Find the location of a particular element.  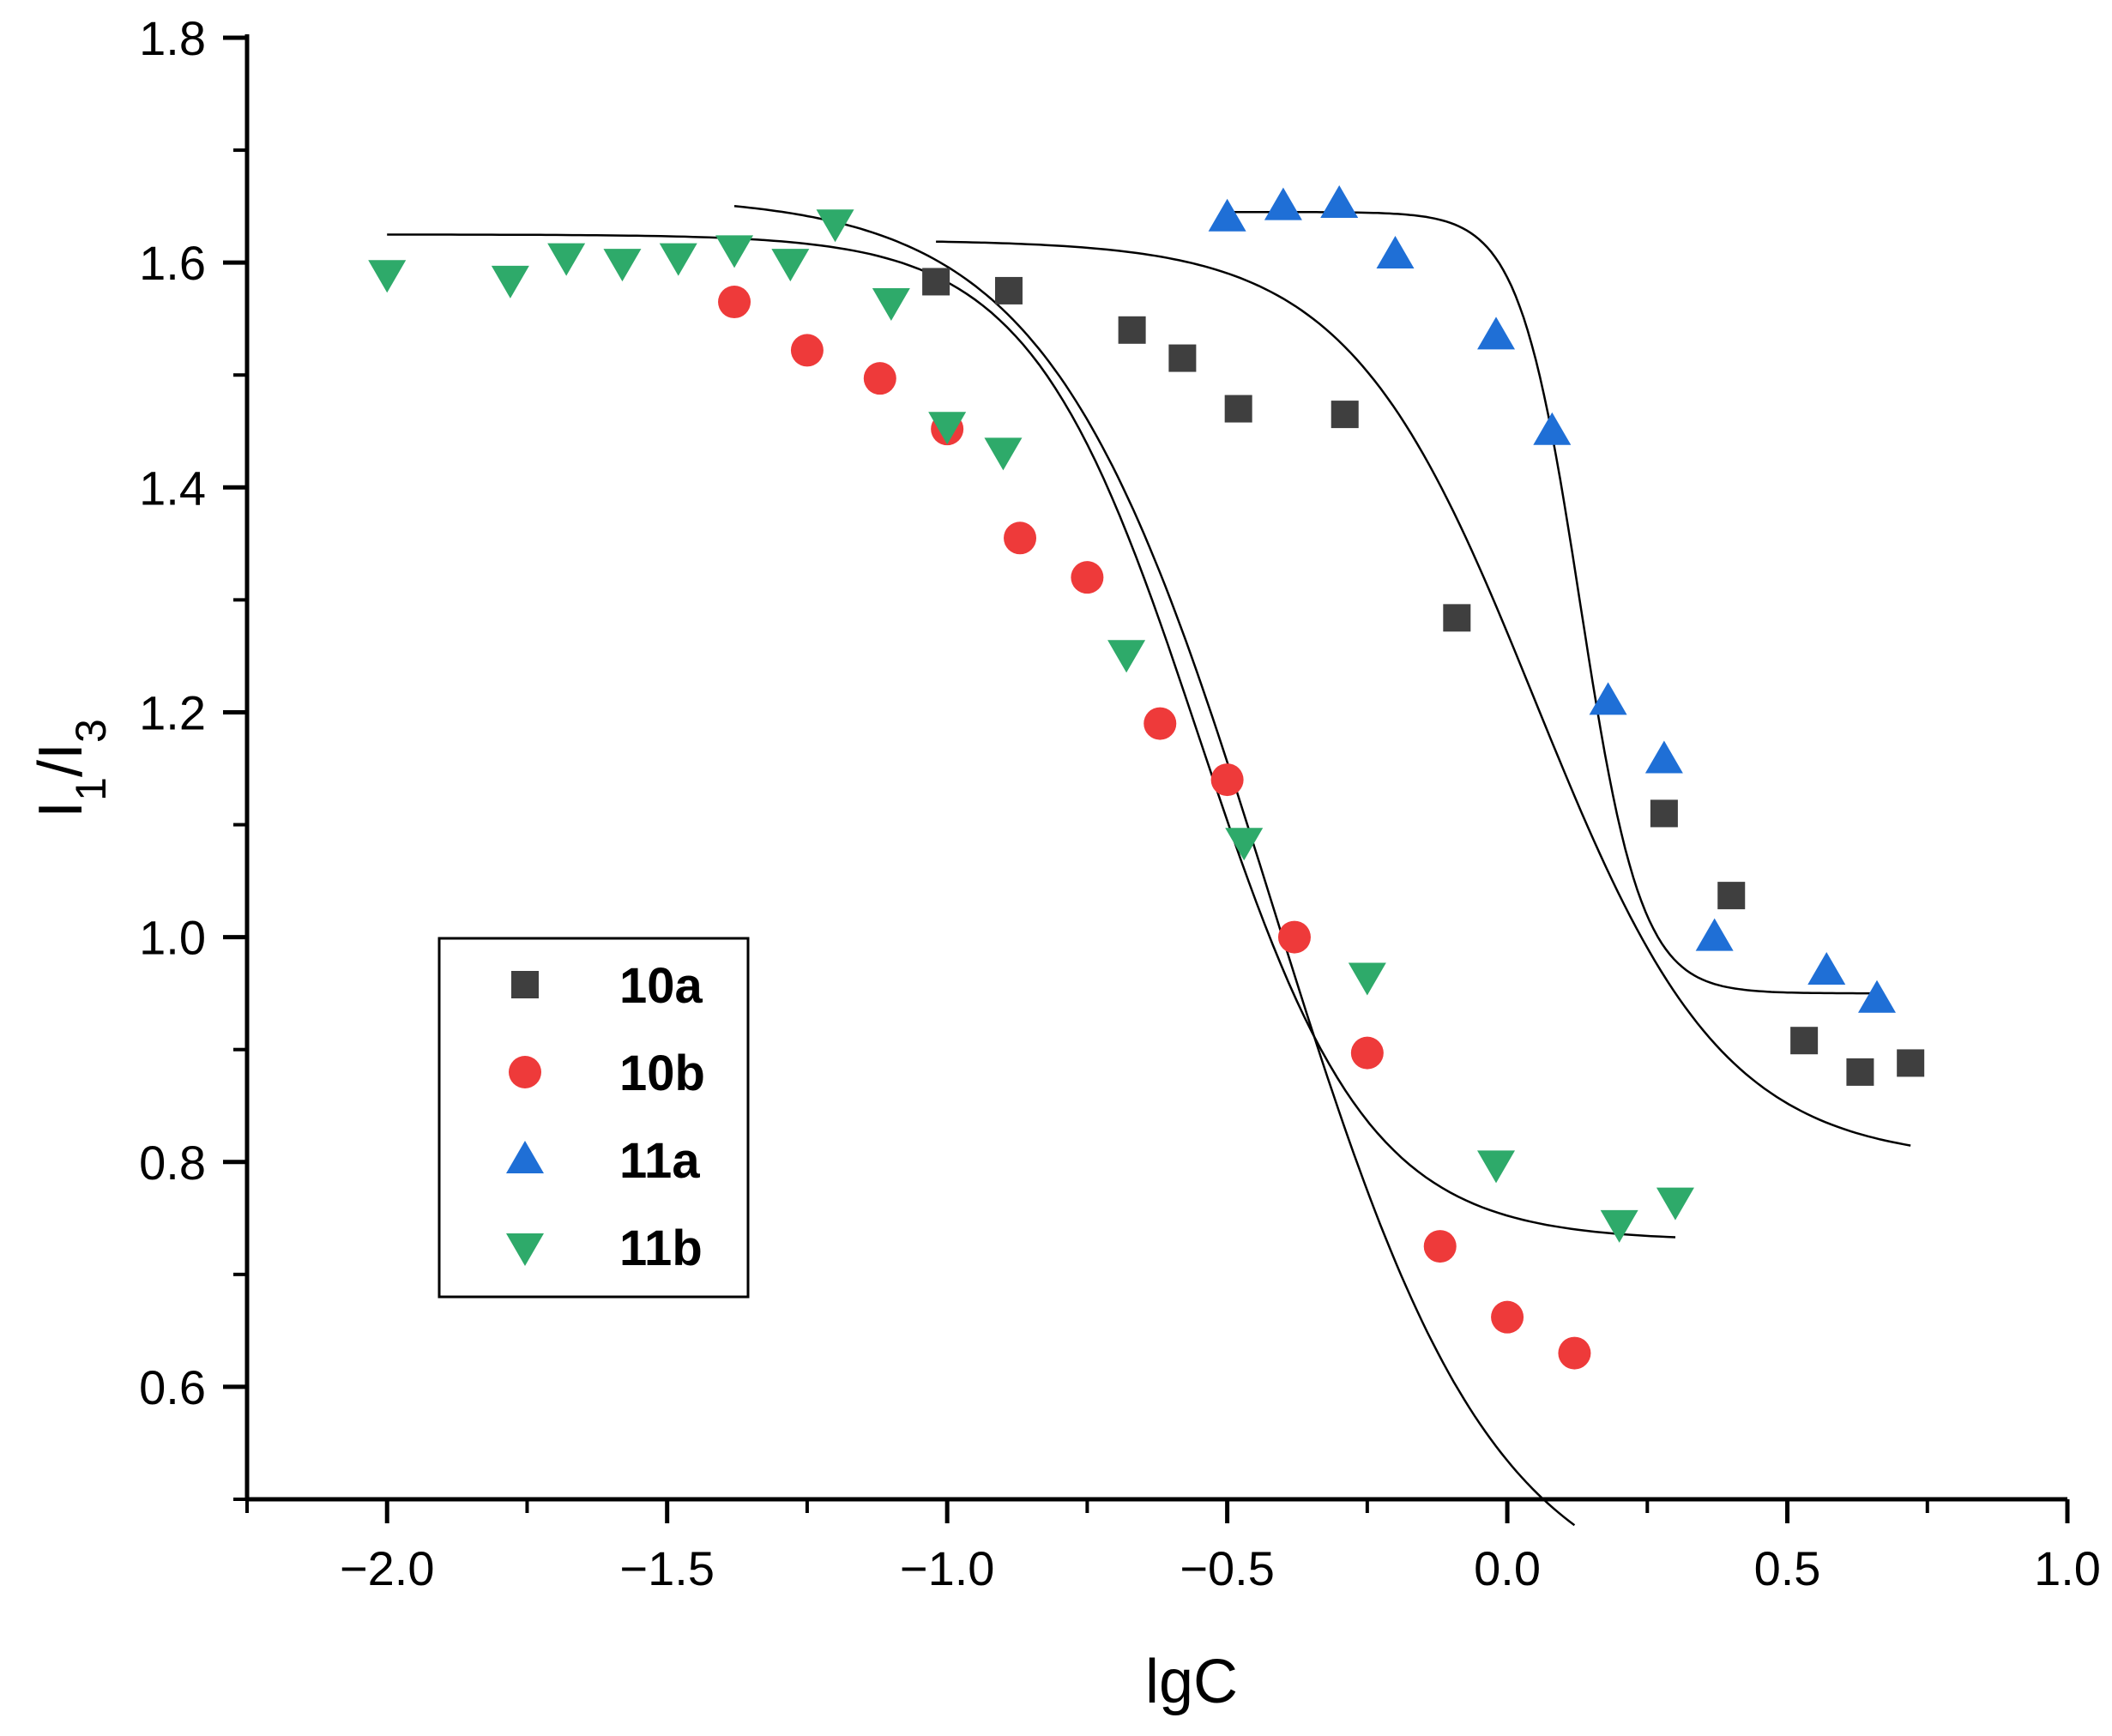

y-tick-label: 1.4 is located at coordinates (173, 488).